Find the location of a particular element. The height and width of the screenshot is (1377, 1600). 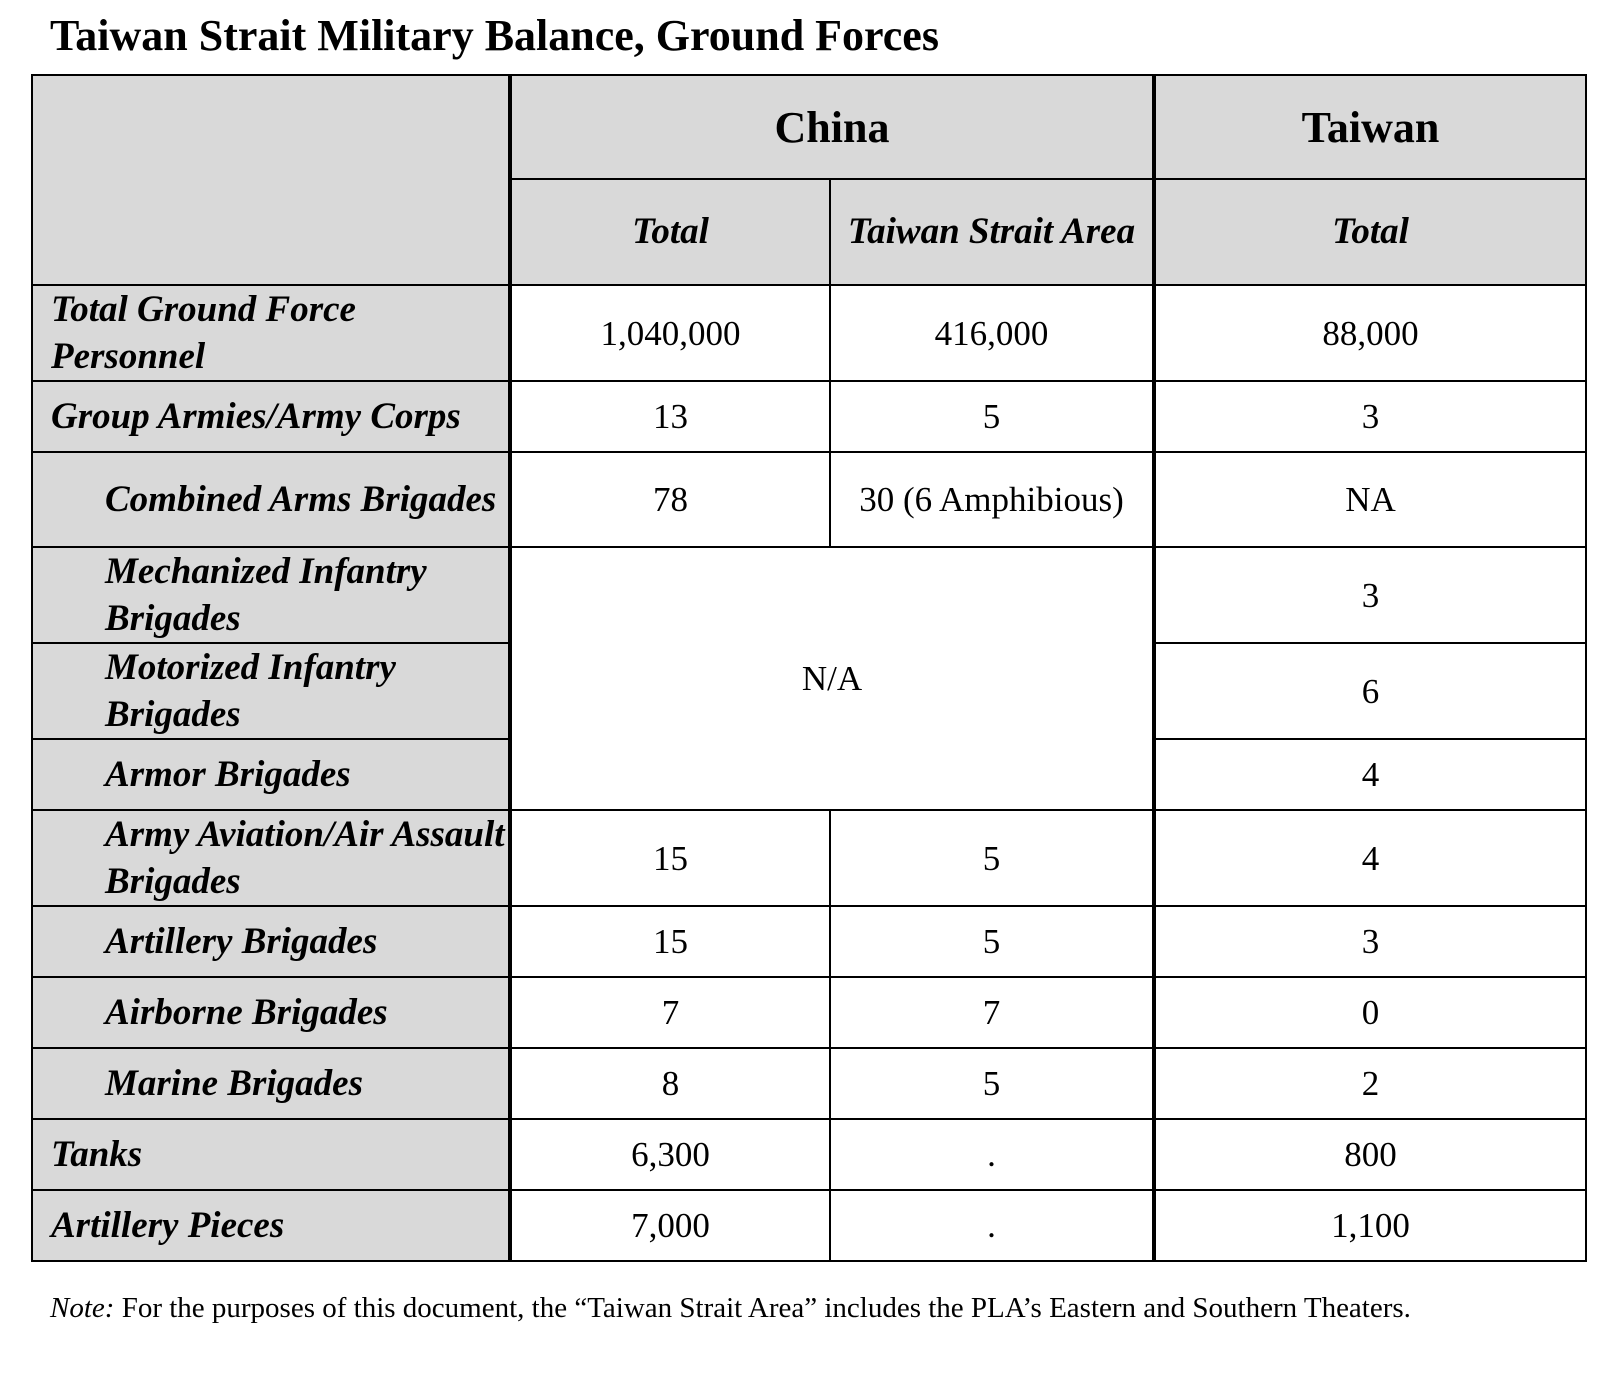

footnote-prefix: Note: is located at coordinates (82, 1308).